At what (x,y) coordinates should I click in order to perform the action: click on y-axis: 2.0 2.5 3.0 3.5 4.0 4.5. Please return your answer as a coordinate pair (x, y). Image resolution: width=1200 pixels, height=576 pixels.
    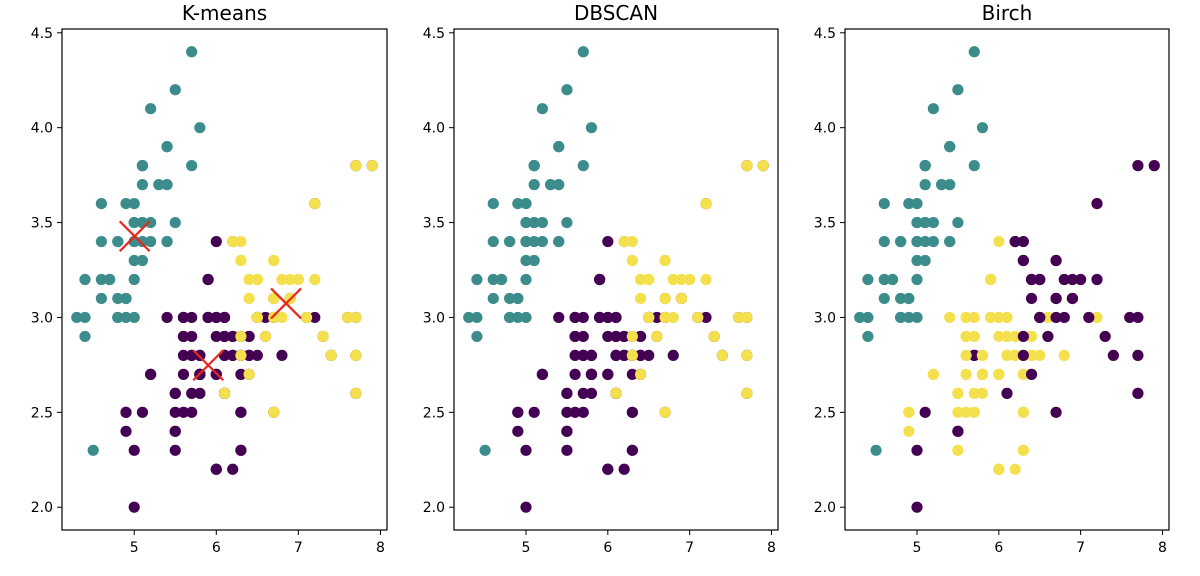
    Looking at the image, I should click on (438, 271).